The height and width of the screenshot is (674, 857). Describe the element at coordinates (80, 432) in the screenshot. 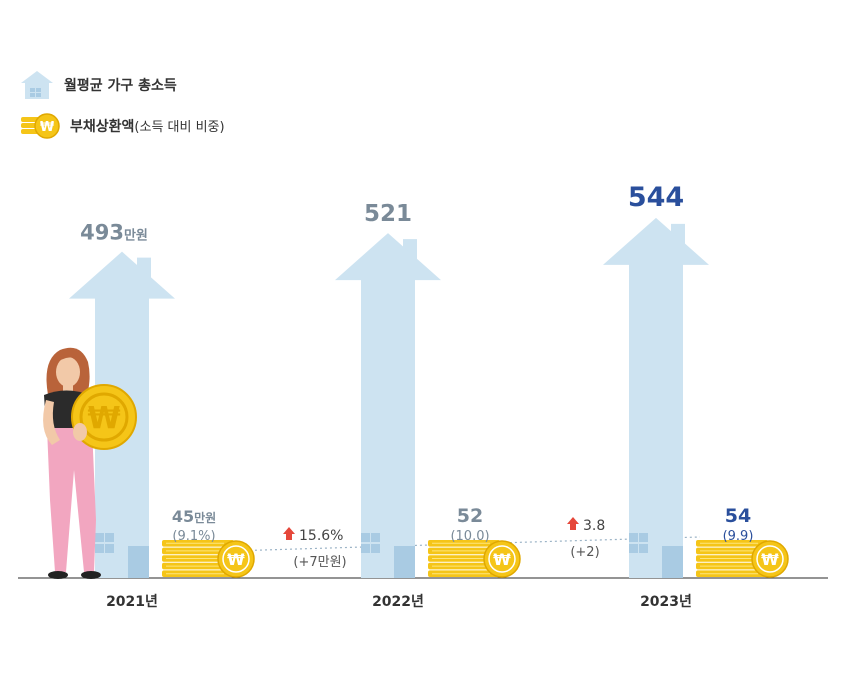

I see `woman-hand` at that location.